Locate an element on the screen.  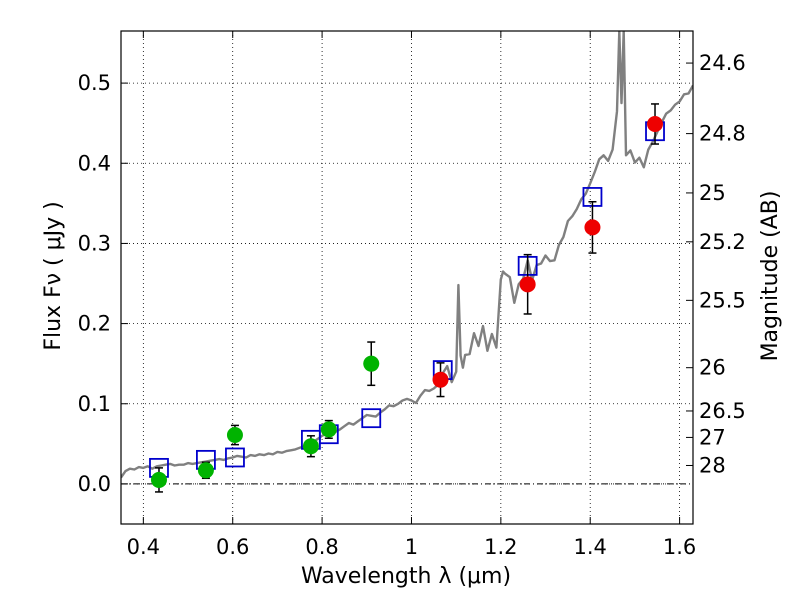
x-tick-label: 0.6 is located at coordinates (232, 547).